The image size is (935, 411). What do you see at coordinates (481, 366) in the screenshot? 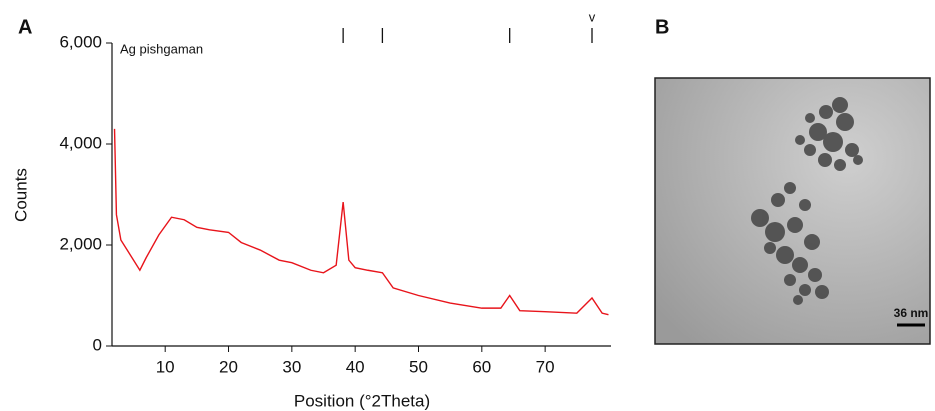
I see `x-tick-label: 60` at bounding box center [481, 366].